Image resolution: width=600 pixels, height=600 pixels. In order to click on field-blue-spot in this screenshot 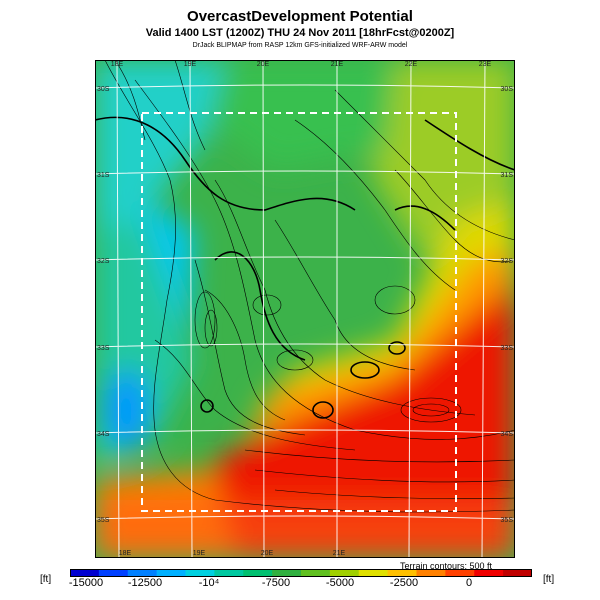, I will do `click(127, 410)`.